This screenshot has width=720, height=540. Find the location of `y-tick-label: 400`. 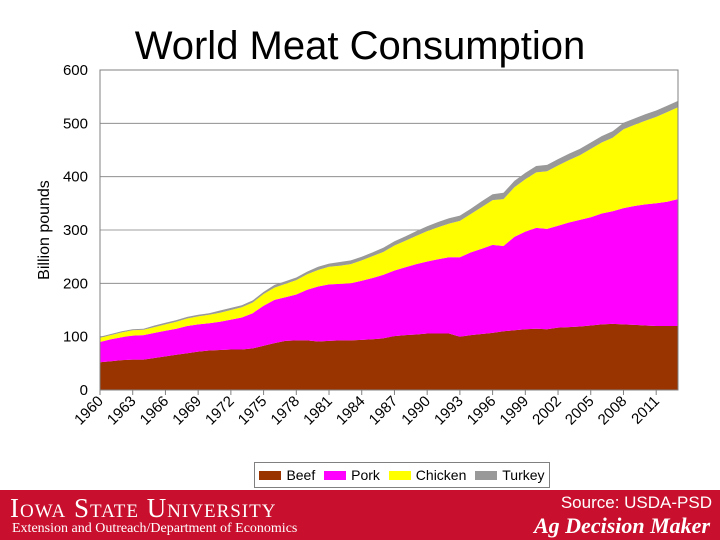

y-tick-label: 400 is located at coordinates (75, 177).